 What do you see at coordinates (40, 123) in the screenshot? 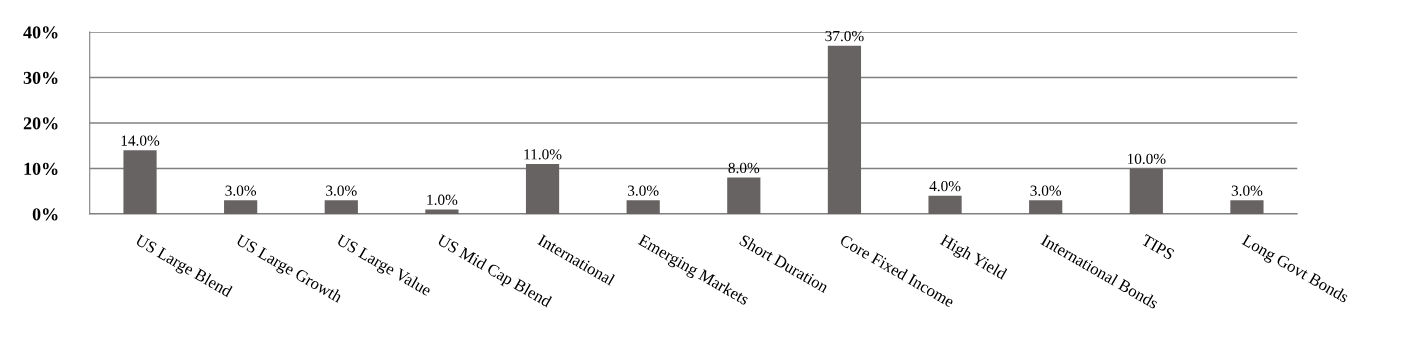
I see `y-tick-label: 20%` at bounding box center [40, 123].